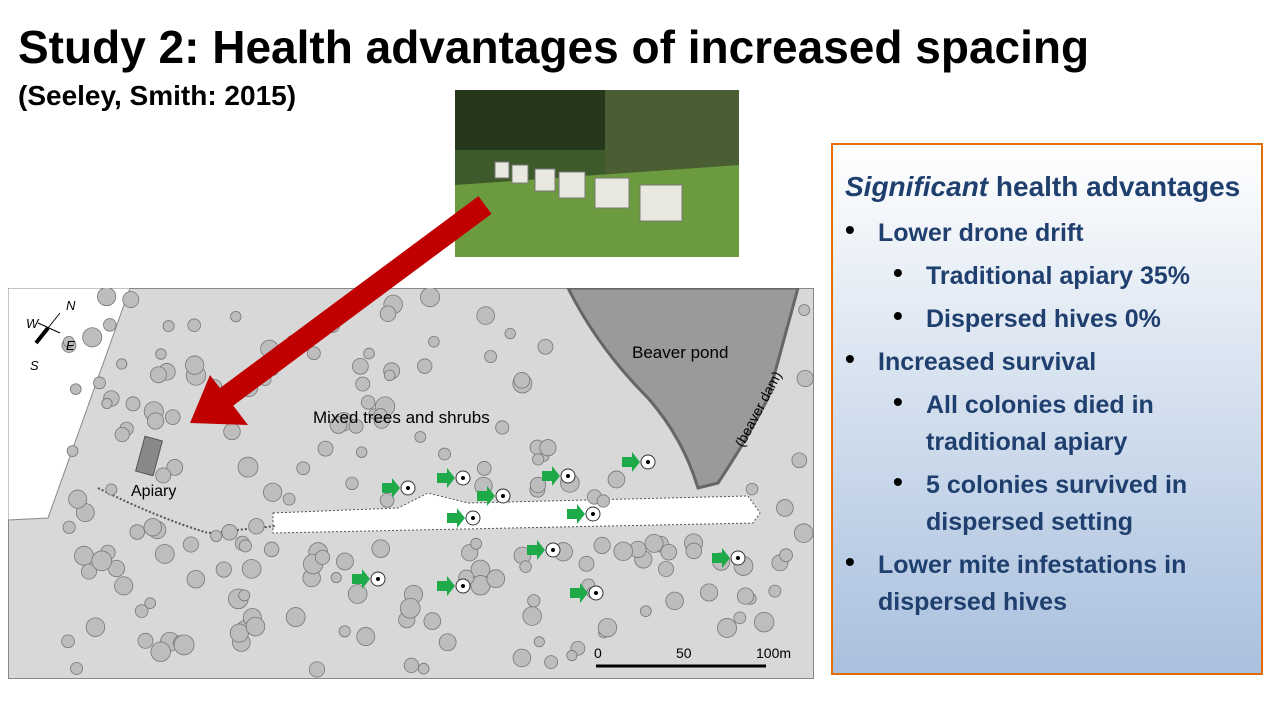  What do you see at coordinates (34, 365) in the screenshot?
I see `compass-s: S` at bounding box center [34, 365].